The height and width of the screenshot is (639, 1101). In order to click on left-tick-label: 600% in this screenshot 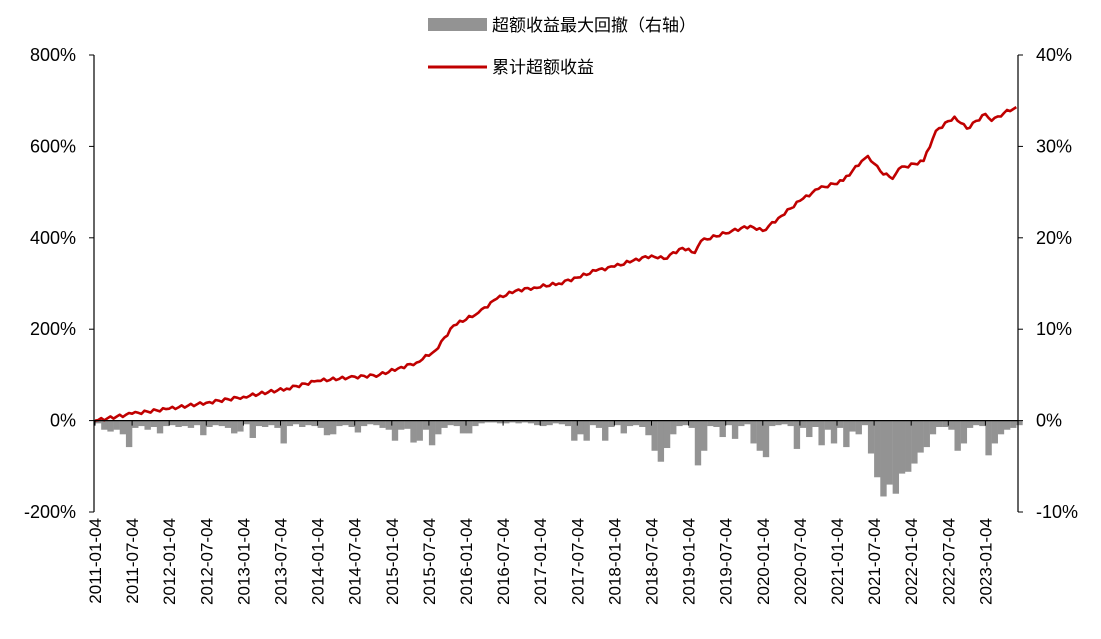, I will do `click(53, 146)`.